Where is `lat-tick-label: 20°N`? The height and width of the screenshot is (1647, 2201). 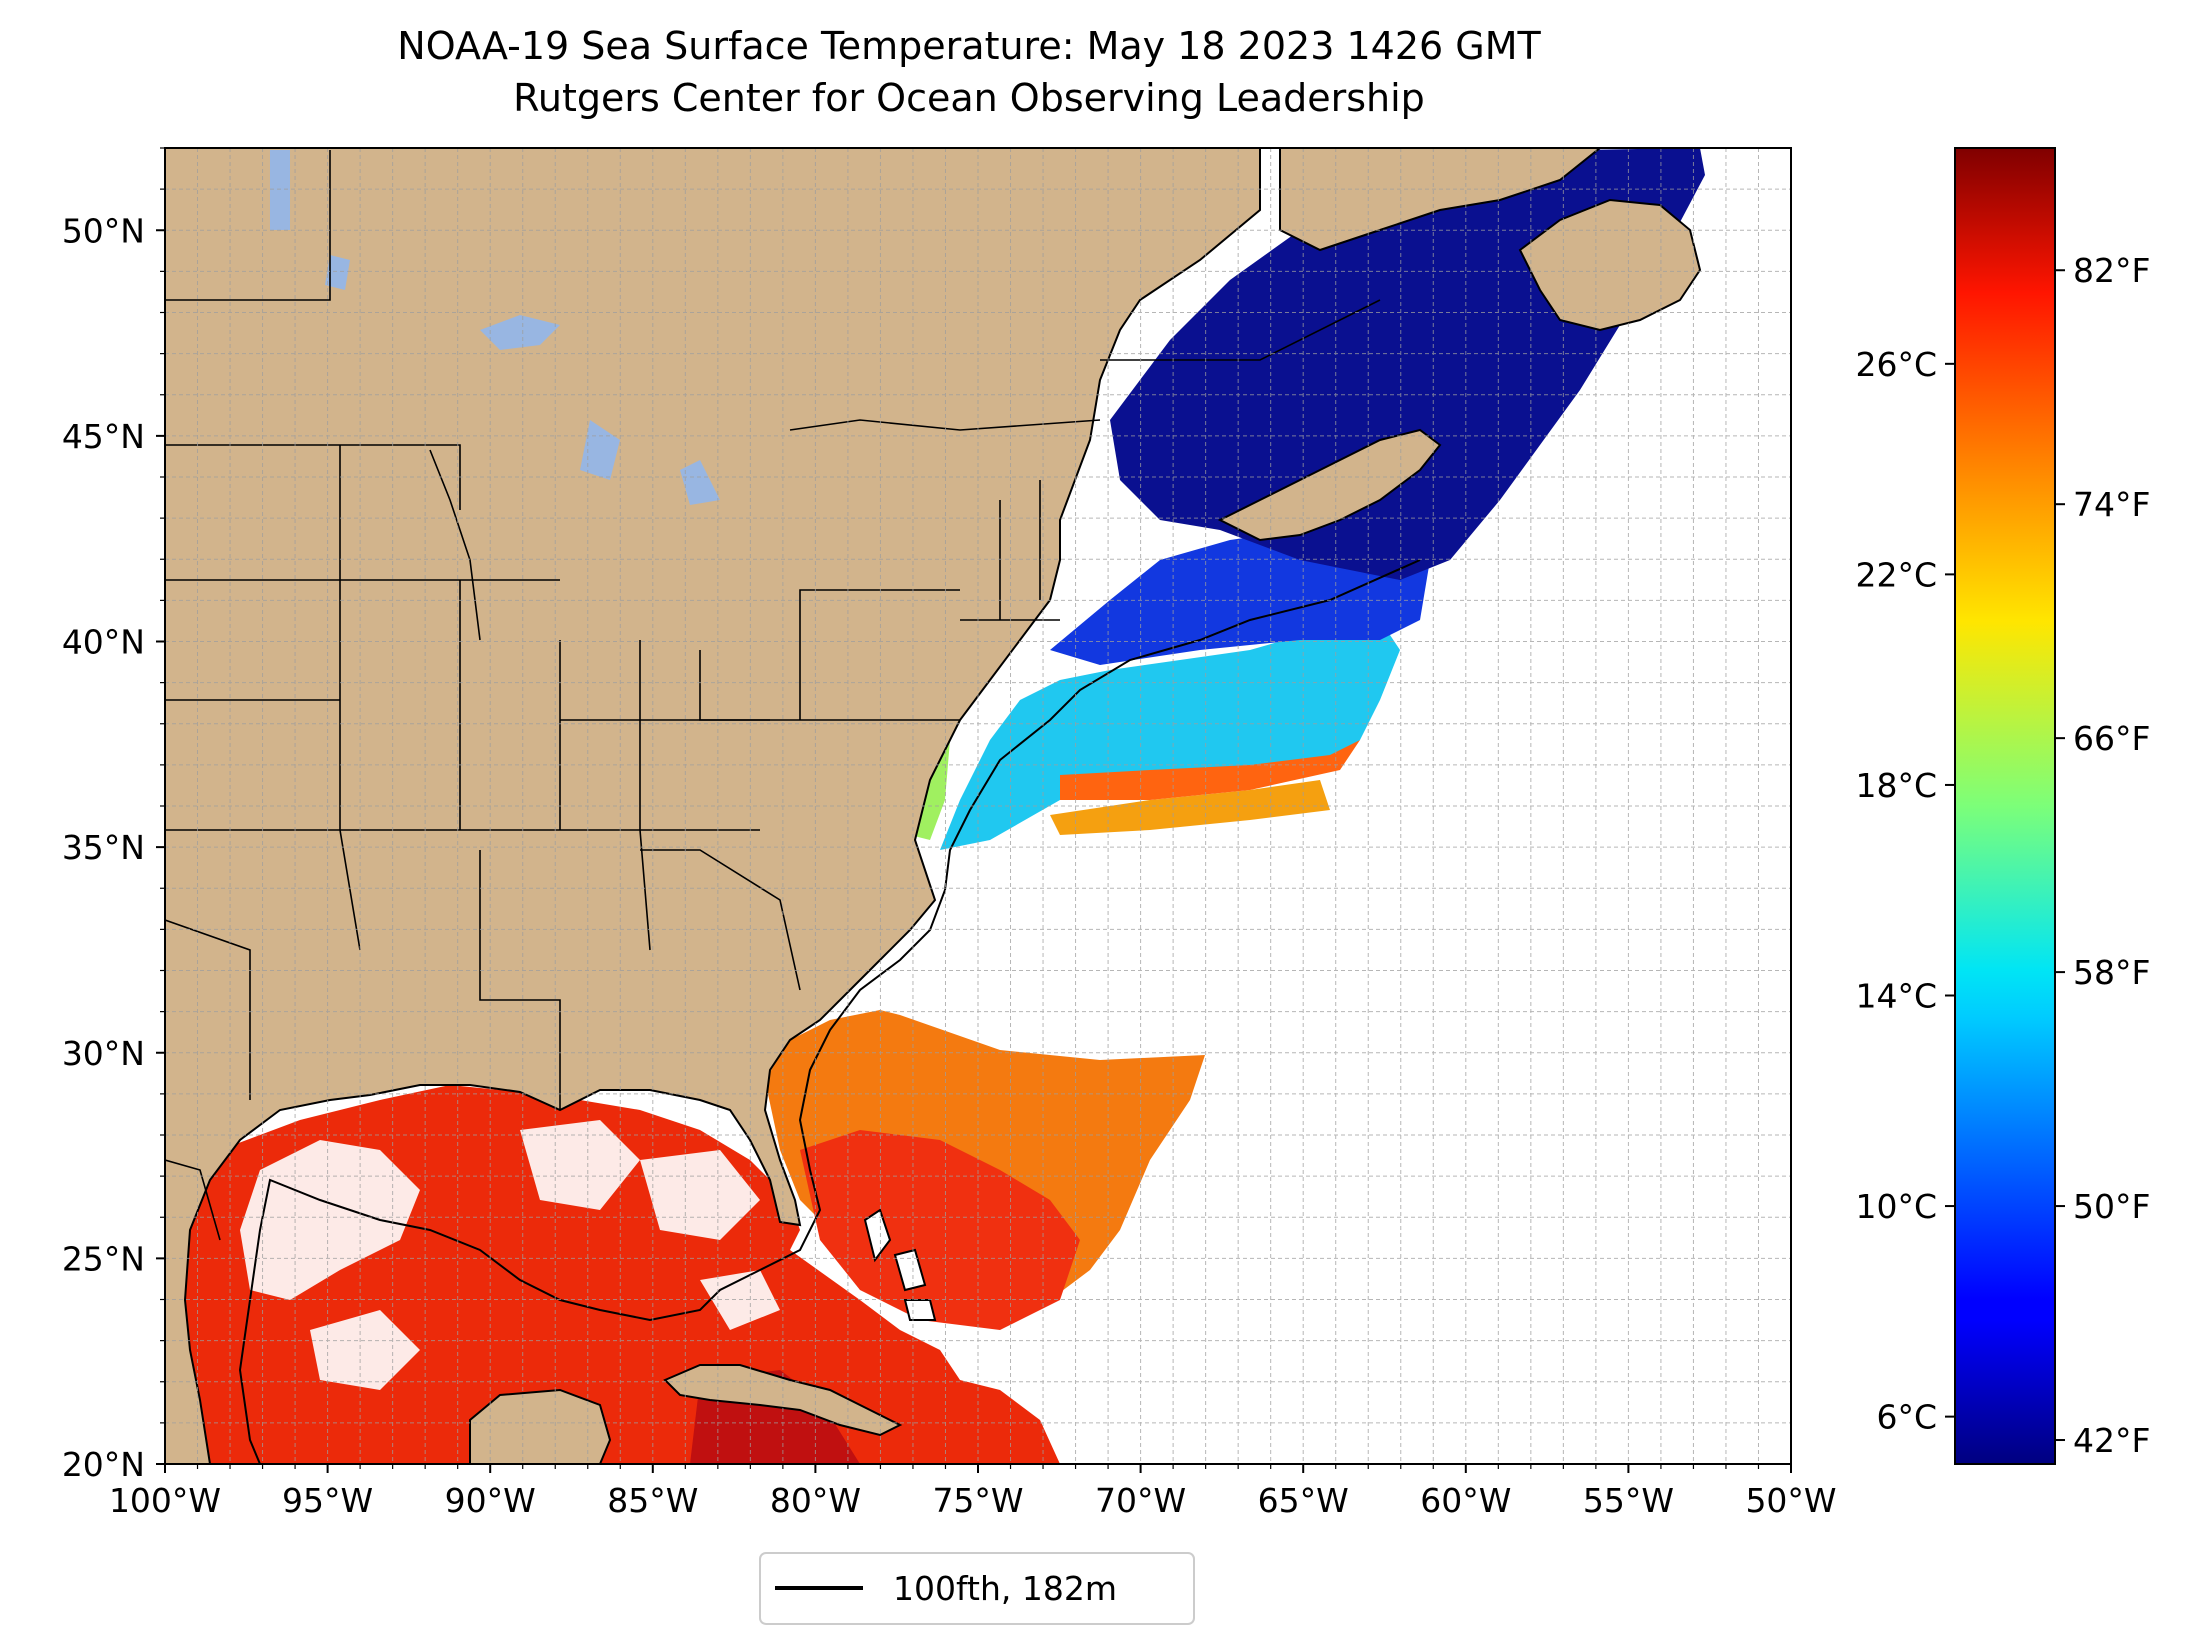 lat-tick-label: 20°N is located at coordinates (103, 1464).